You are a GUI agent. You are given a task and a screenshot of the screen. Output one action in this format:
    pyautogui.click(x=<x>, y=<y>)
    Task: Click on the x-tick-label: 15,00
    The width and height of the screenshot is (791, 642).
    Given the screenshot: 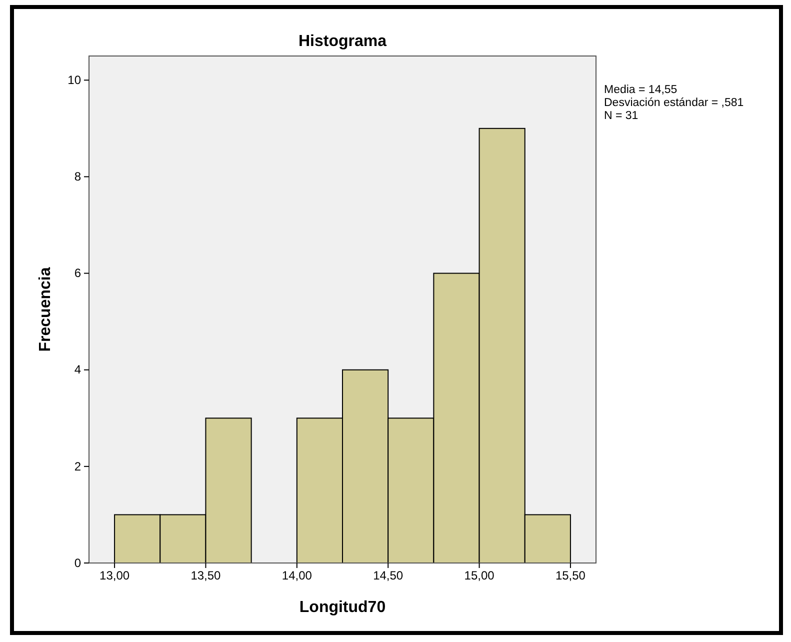 What is the action you would take?
    pyautogui.click(x=479, y=575)
    